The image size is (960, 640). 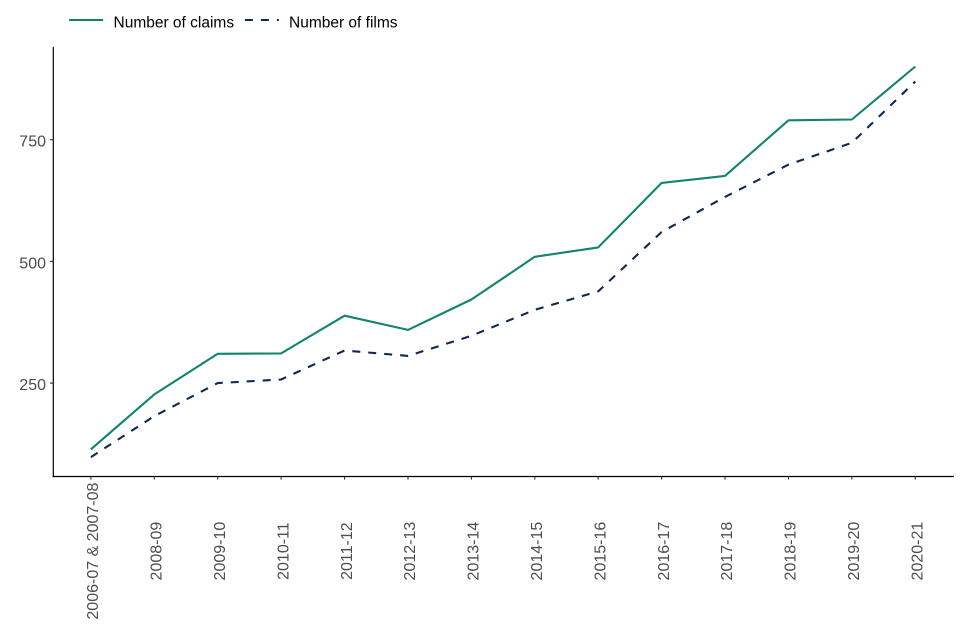 I want to click on svg-text: 250, so click(x=32, y=385).